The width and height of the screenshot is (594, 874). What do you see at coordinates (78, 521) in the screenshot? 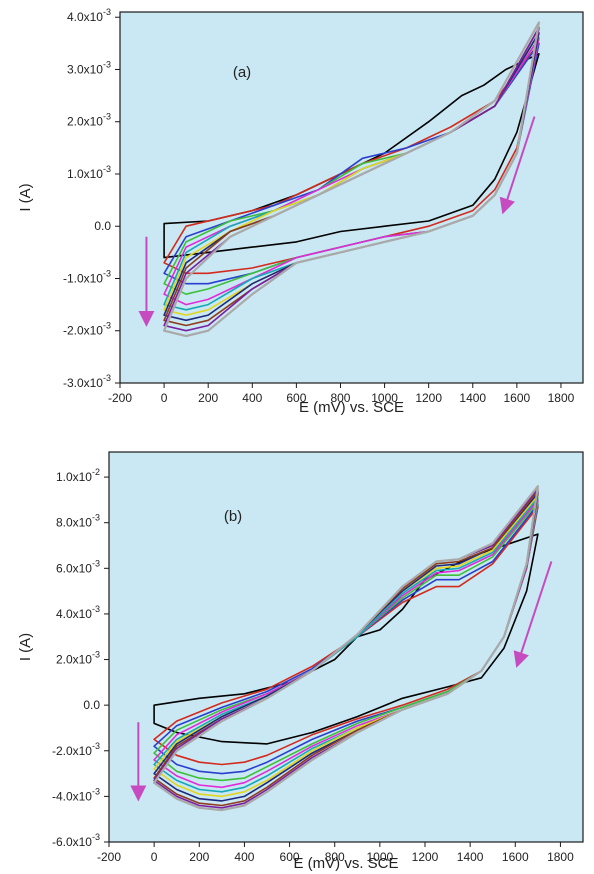
I see `panel-b-y-tick-label: 8.0x10⁻³` at bounding box center [78, 521].